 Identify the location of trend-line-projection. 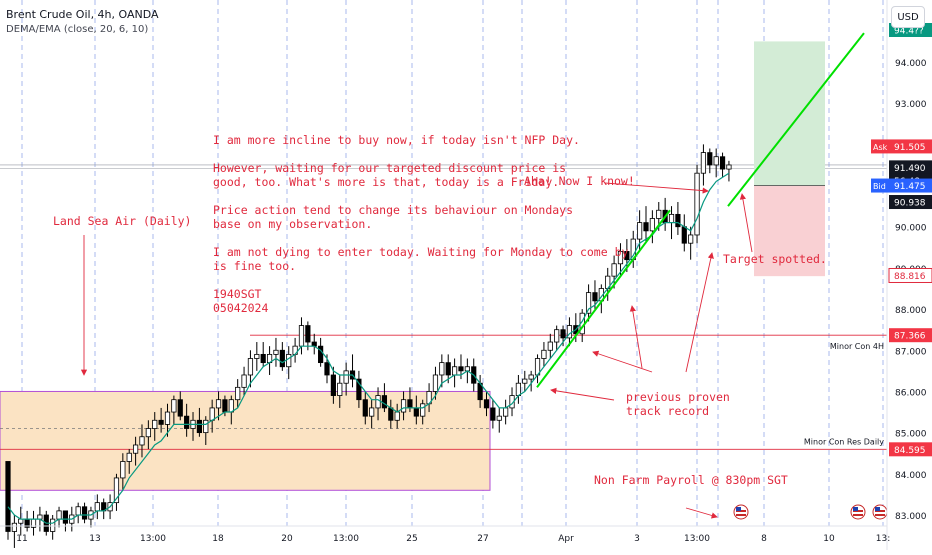
(796, 119).